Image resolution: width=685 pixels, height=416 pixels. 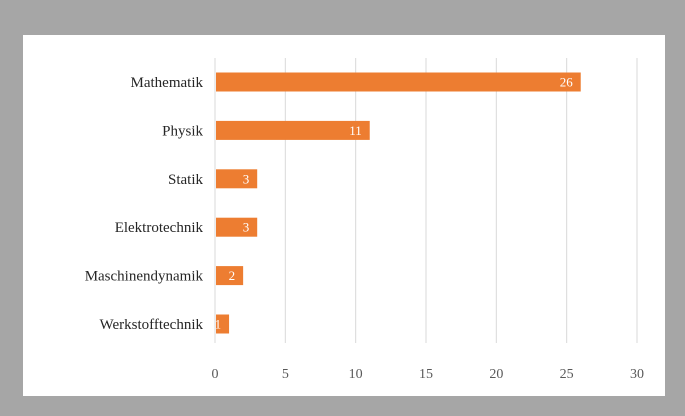 I want to click on bar-elektrotechnik, so click(x=237, y=227).